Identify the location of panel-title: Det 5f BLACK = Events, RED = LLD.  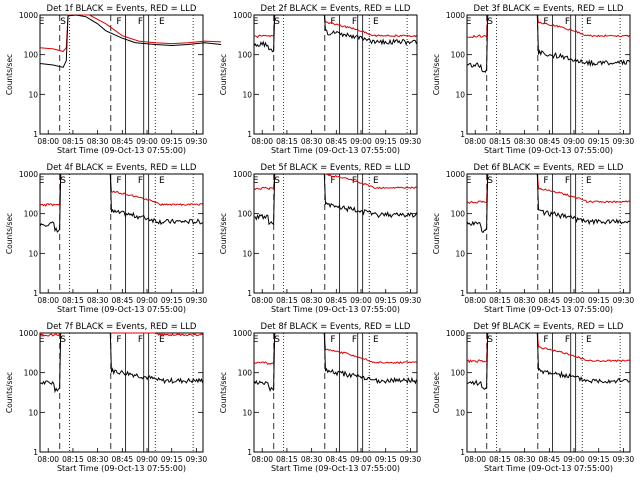
(336, 168).